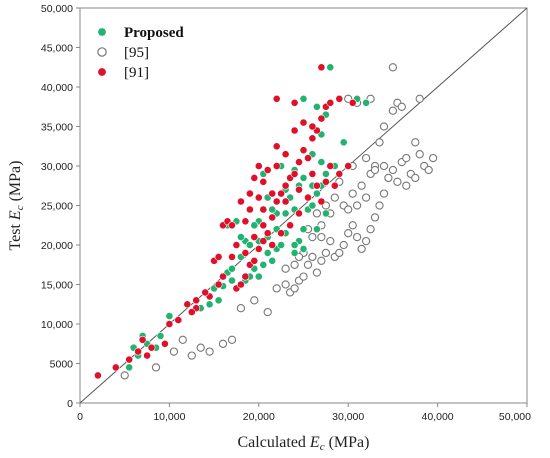  What do you see at coordinates (102, 72) in the screenshot?
I see `legend-marker` at bounding box center [102, 72].